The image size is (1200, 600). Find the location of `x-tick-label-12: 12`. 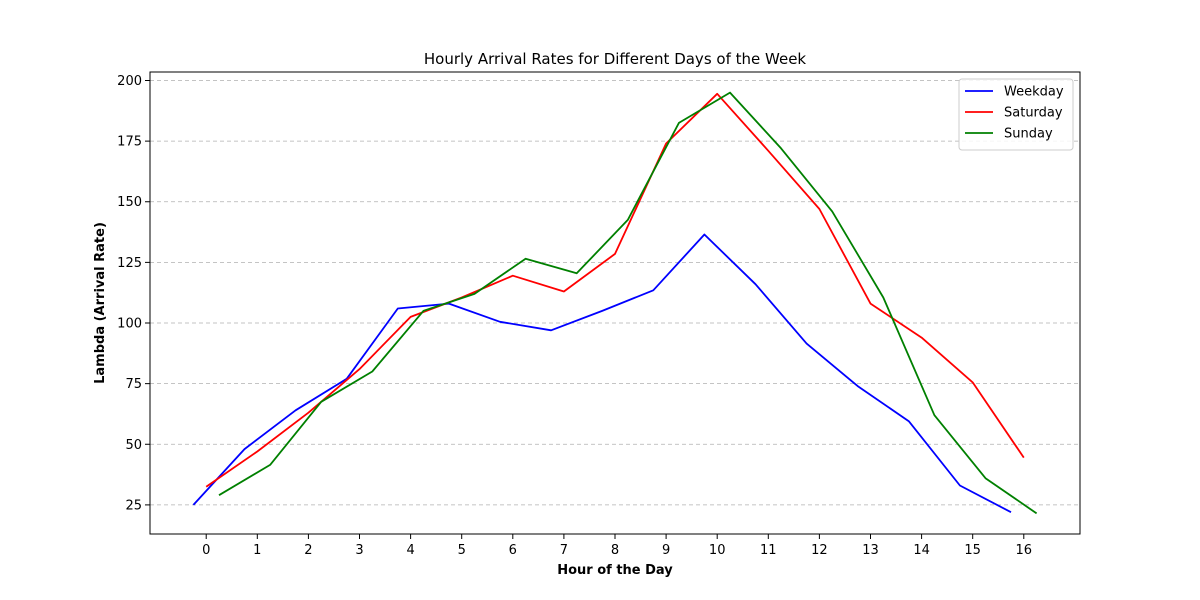

x-tick-label-12: 12 is located at coordinates (819, 550).